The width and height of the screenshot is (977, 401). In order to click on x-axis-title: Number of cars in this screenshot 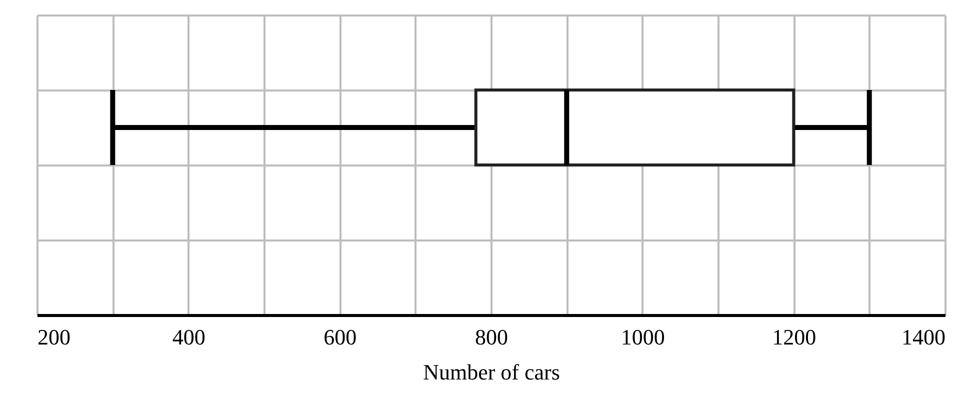, I will do `click(491, 372)`.